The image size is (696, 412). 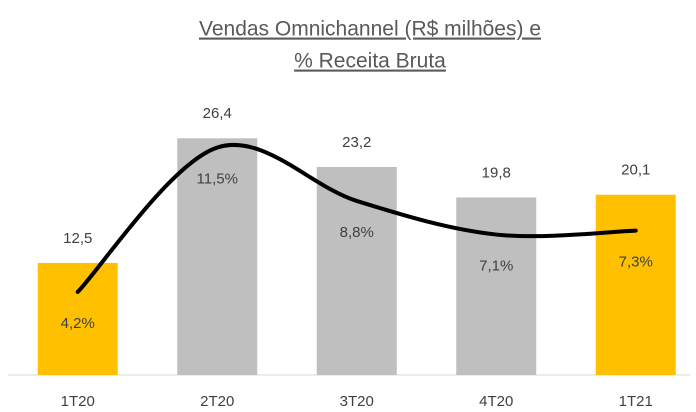 I want to click on data-label: 20,1, so click(x=635, y=170).